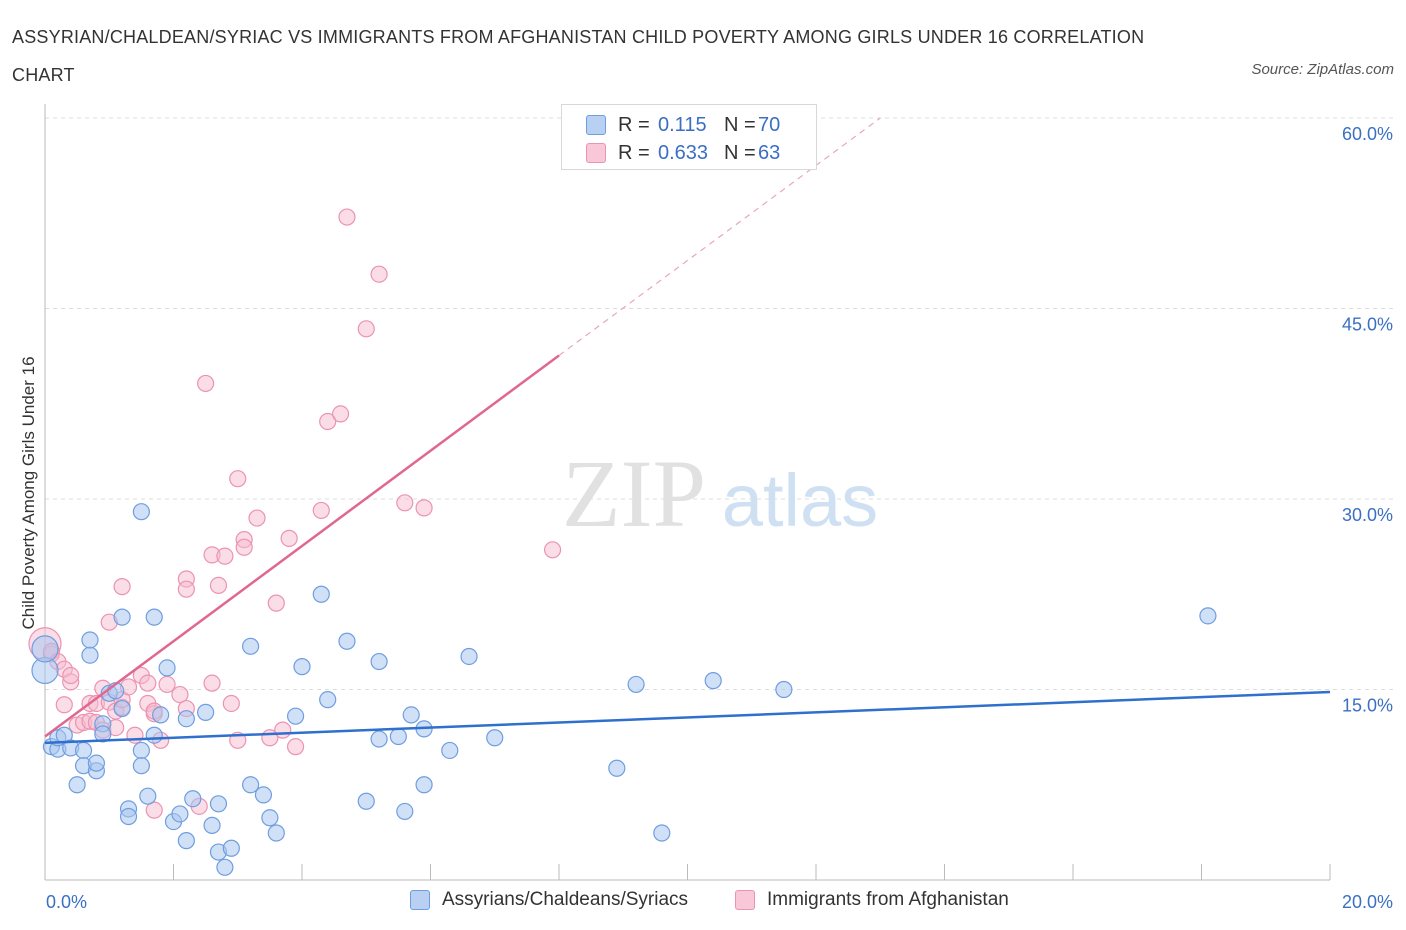  I want to click on source-label: Source: ZipAtlas.com, so click(1322, 69).